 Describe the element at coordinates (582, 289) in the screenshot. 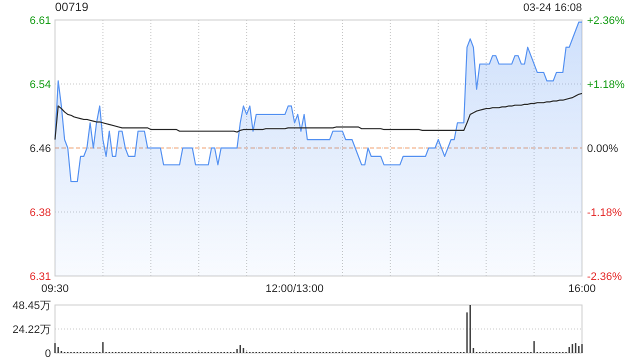

I see `x-tick-label: 16:00` at that location.